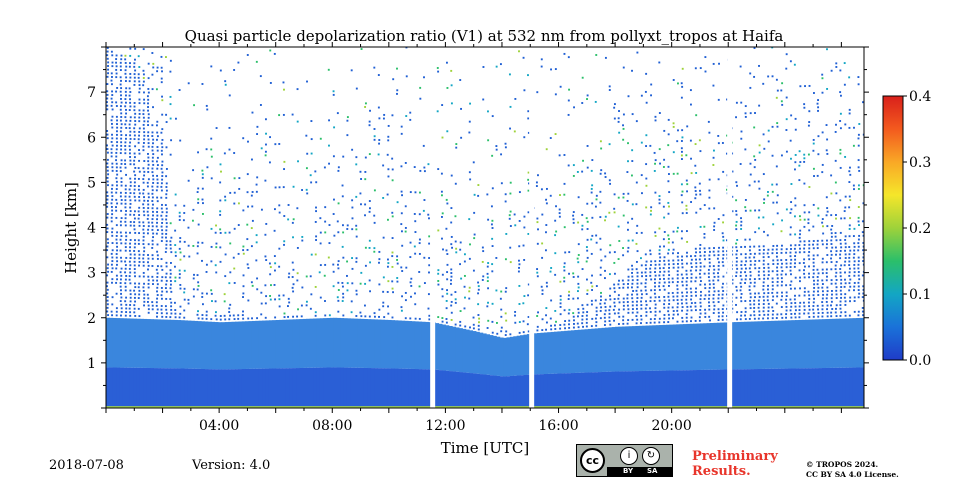 The image size is (960, 480). I want to click on cc-license-badge: cc i ↻ BY SA, so click(624, 460).